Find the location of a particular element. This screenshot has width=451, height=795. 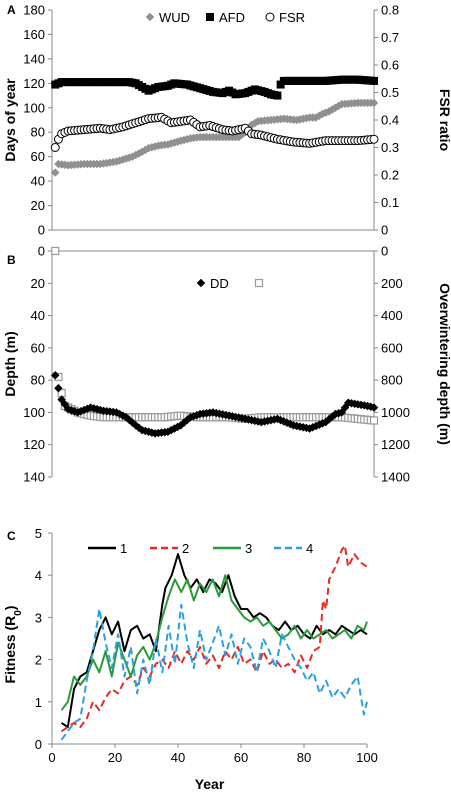

panel-b-legend-marker-dd is located at coordinates (201, 283).